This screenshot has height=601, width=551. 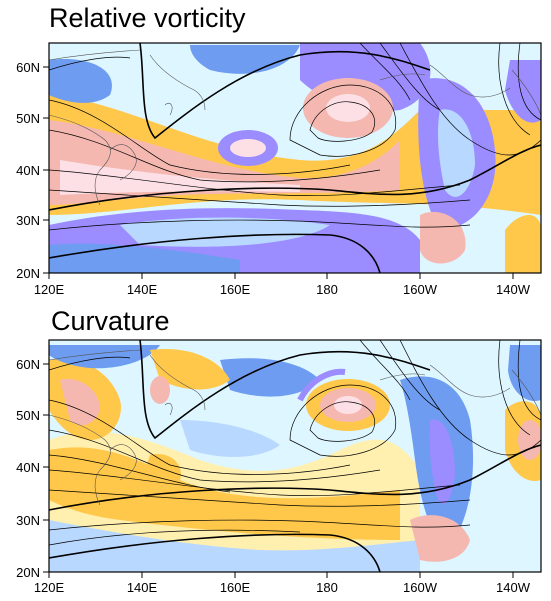 What do you see at coordinates (147, 18) in the screenshot?
I see `panel-title-relative-vorticity: Relative vorticity` at bounding box center [147, 18].